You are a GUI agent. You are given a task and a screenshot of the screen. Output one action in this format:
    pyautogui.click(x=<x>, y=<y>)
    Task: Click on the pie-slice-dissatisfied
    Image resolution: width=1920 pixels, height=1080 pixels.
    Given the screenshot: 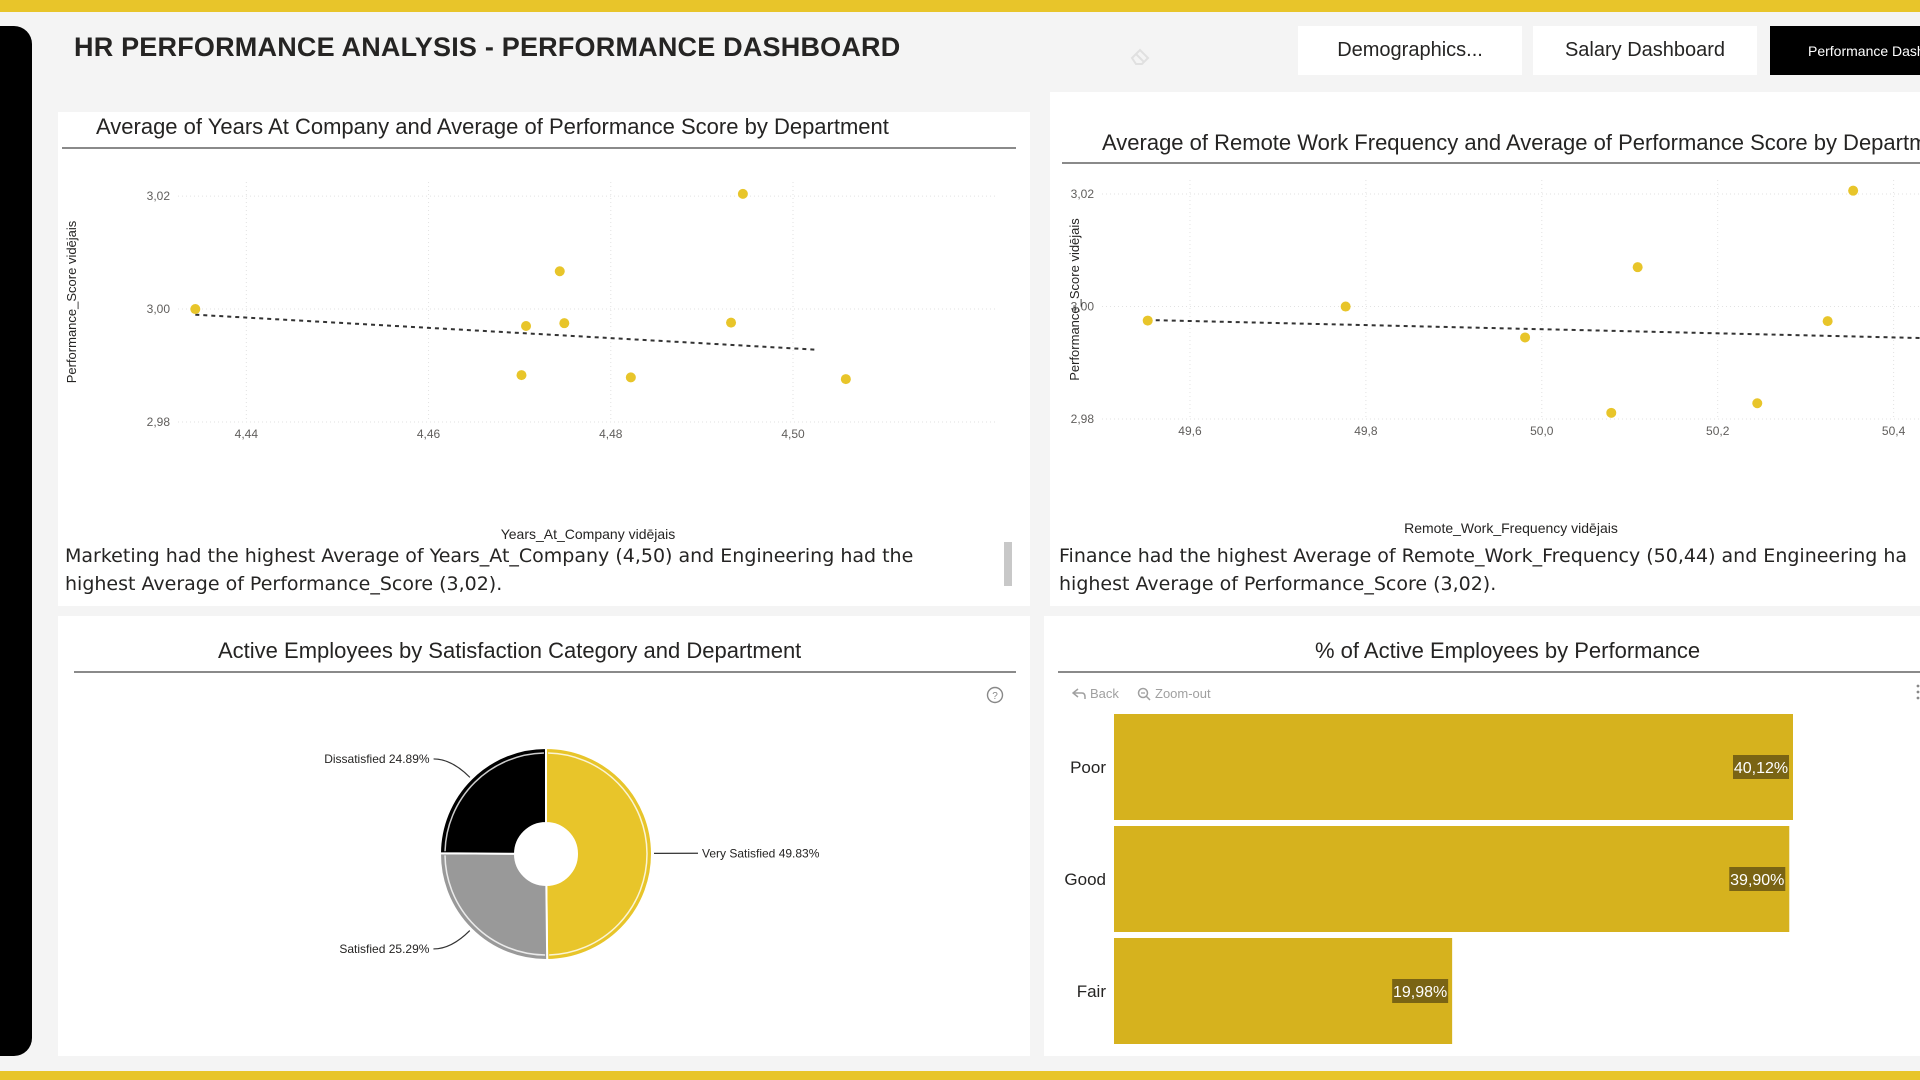 What is the action you would take?
    pyautogui.click(x=492, y=800)
    